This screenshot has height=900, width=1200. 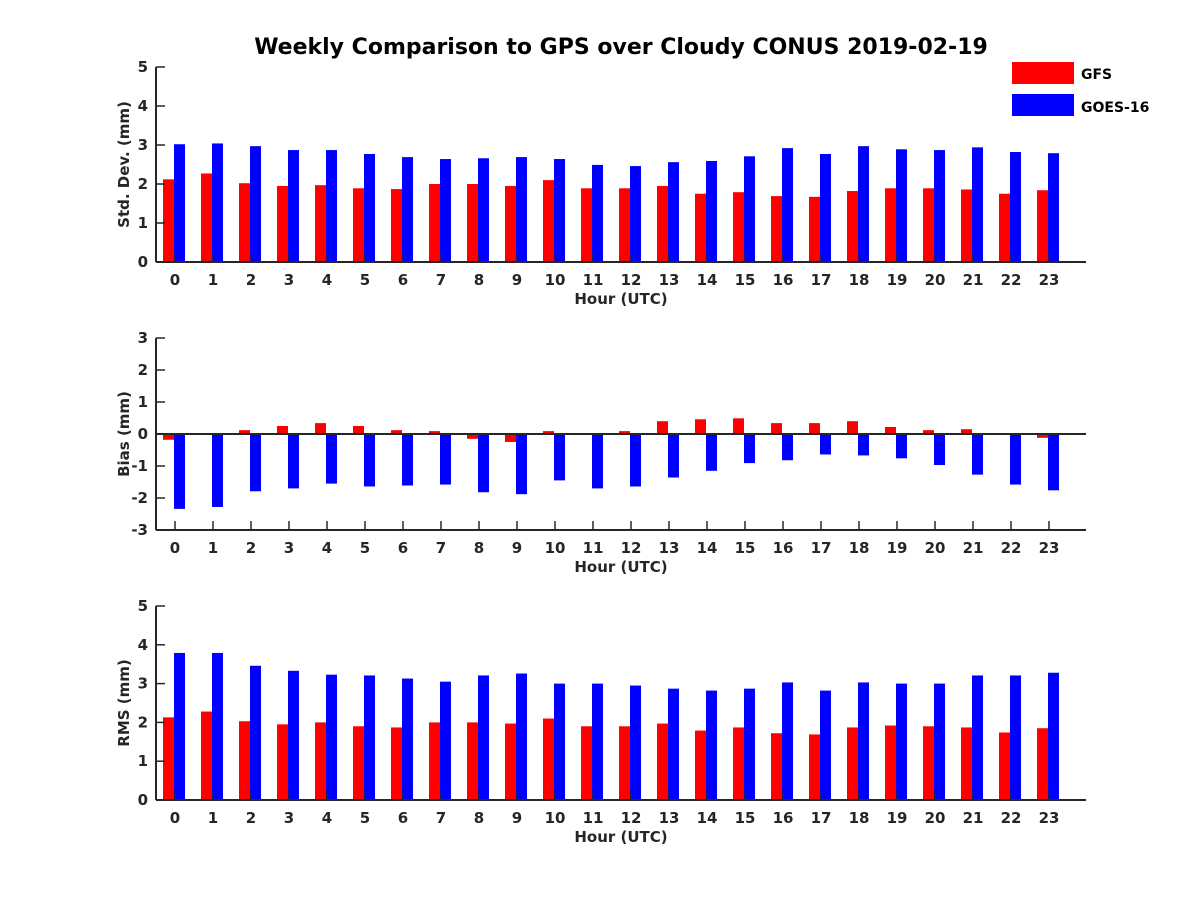 I want to click on bias-ytick-label--3: -3, so click(x=139, y=530).